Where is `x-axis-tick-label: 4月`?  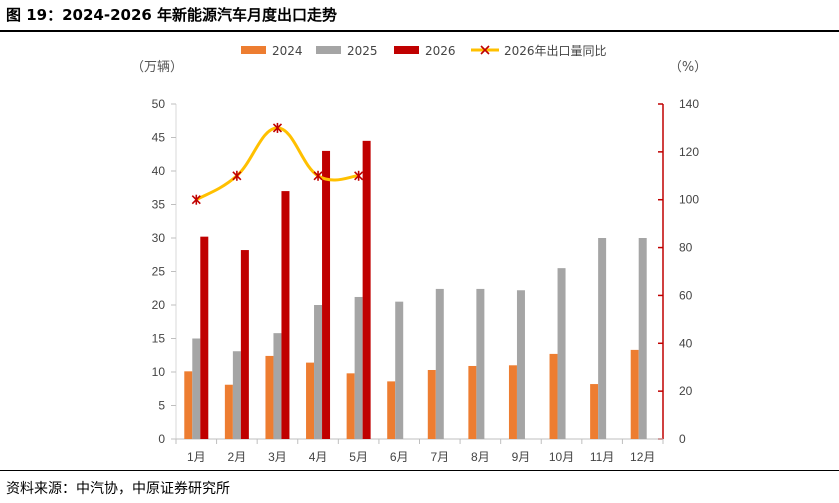
x-axis-tick-label: 4月 is located at coordinates (318, 457).